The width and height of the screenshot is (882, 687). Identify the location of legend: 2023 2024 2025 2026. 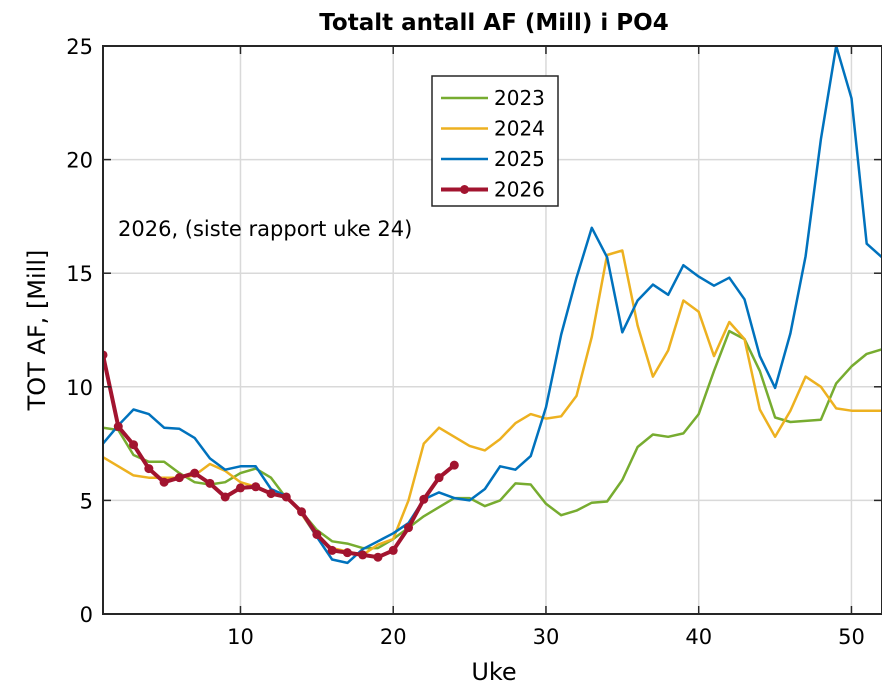
(495, 141).